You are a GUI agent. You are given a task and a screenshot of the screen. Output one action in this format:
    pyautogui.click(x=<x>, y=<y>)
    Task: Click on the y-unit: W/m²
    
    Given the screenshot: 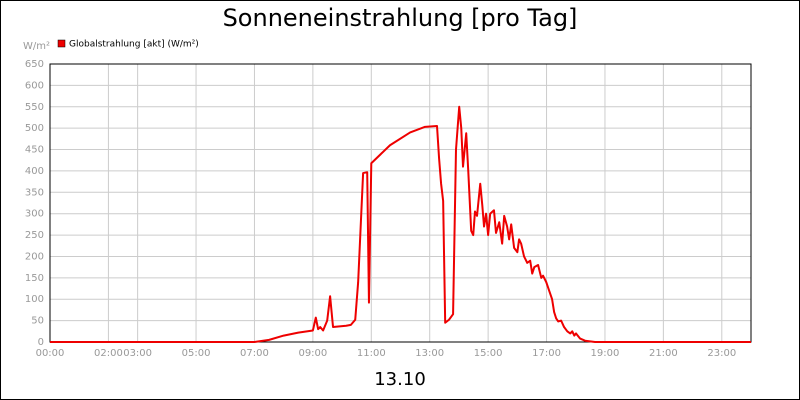 What is the action you would take?
    pyautogui.click(x=36, y=46)
    